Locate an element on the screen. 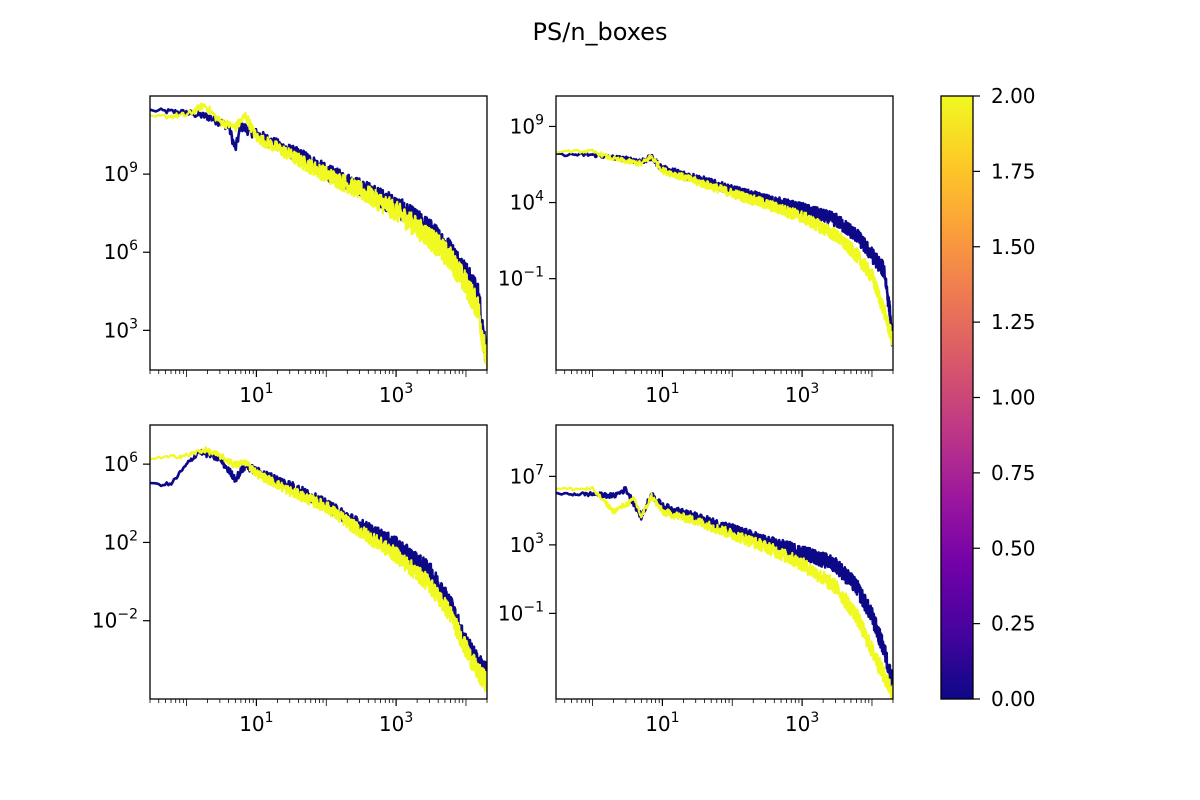 This screenshot has width=1200, height=800. colorbar-tick-label: 1.00 is located at coordinates (1013, 398).